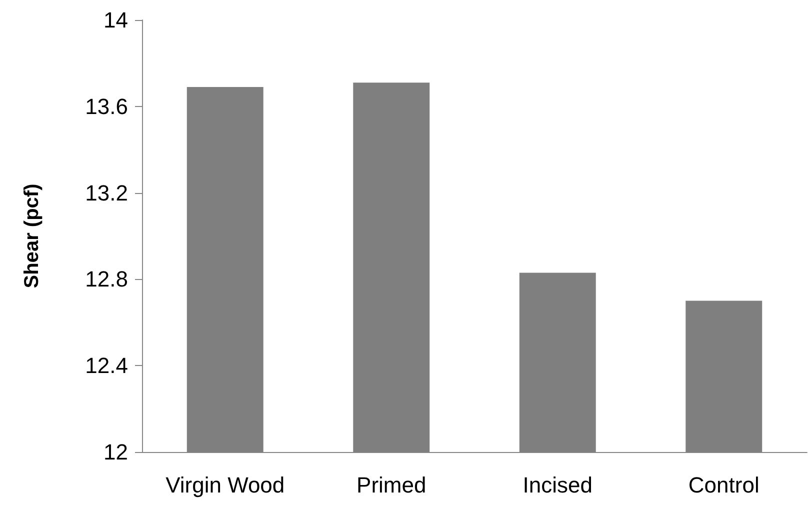 The width and height of the screenshot is (811, 518). What do you see at coordinates (557, 485) in the screenshot?
I see `x-tick-label: Incised` at bounding box center [557, 485].